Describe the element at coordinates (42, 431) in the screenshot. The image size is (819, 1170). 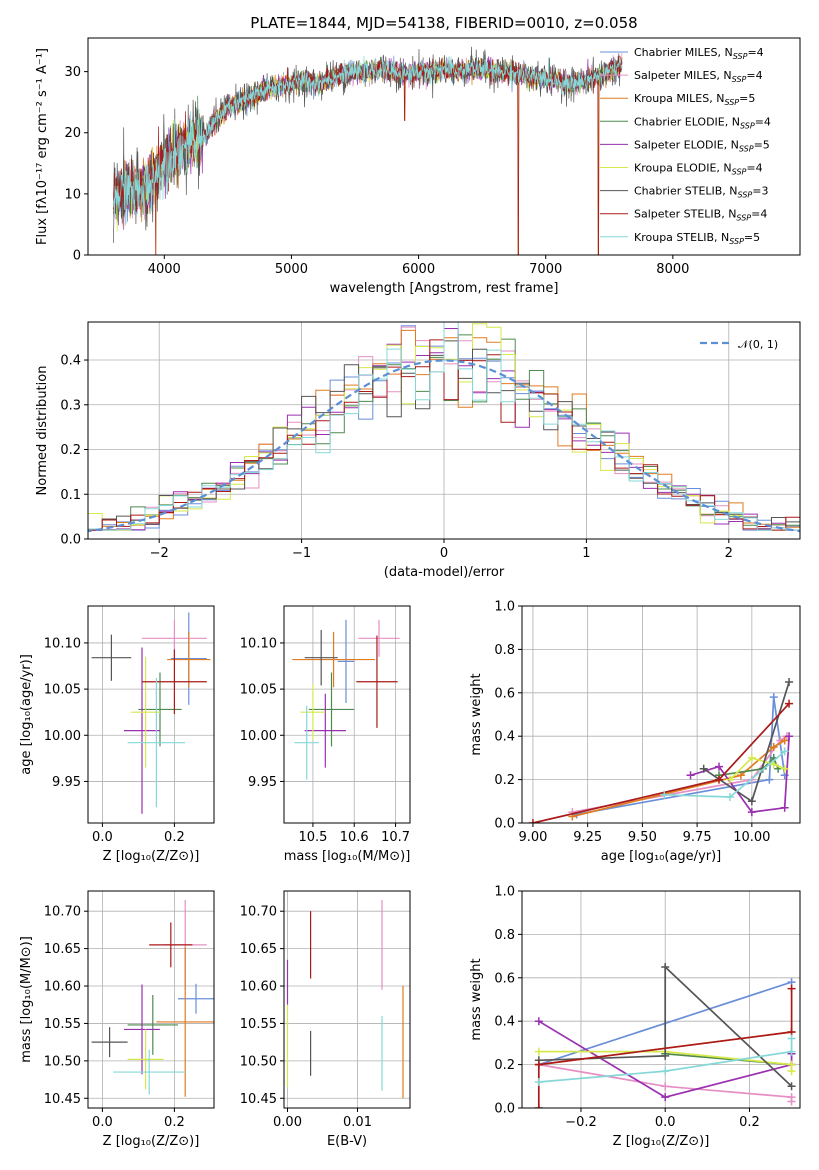
I see `y-axis-label: Normed distribution` at that location.